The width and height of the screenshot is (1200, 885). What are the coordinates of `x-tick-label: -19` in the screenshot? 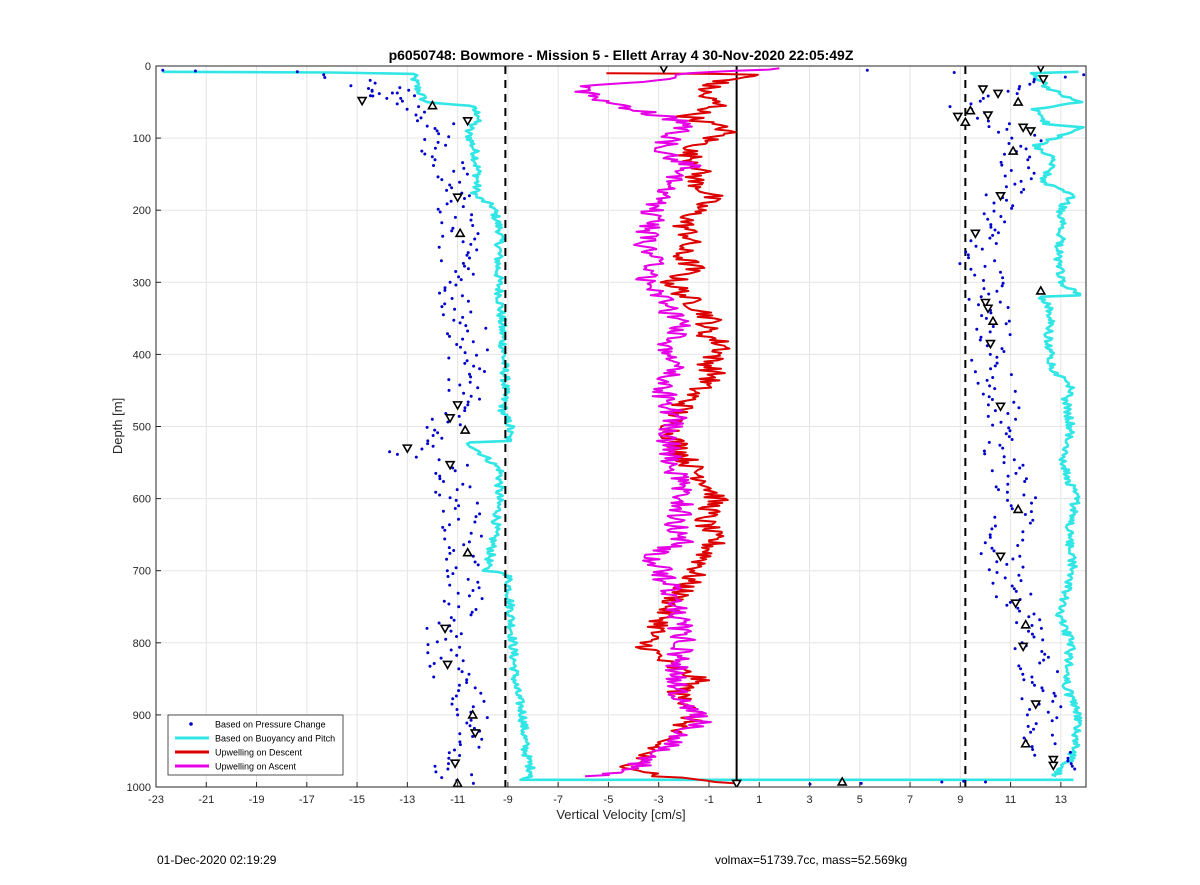 It's located at (257, 800).